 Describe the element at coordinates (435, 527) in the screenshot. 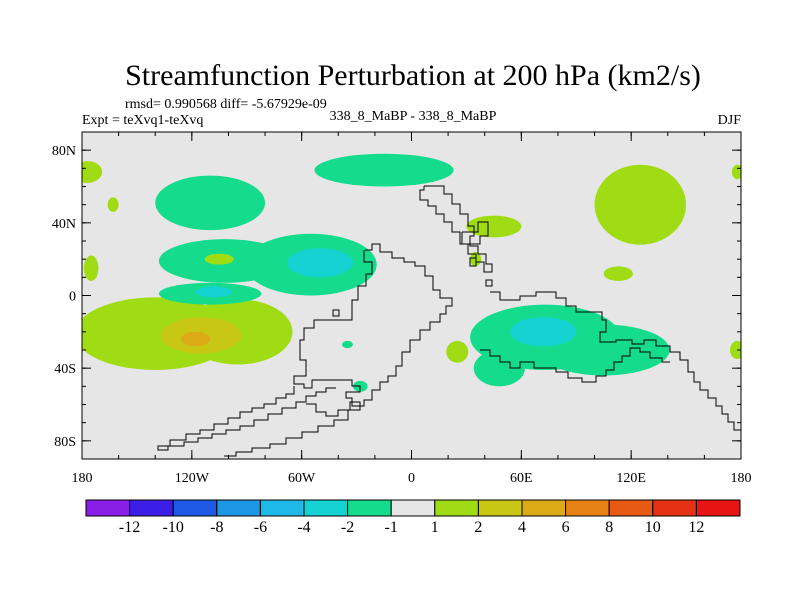

I see `colorbar-label: 1` at that location.